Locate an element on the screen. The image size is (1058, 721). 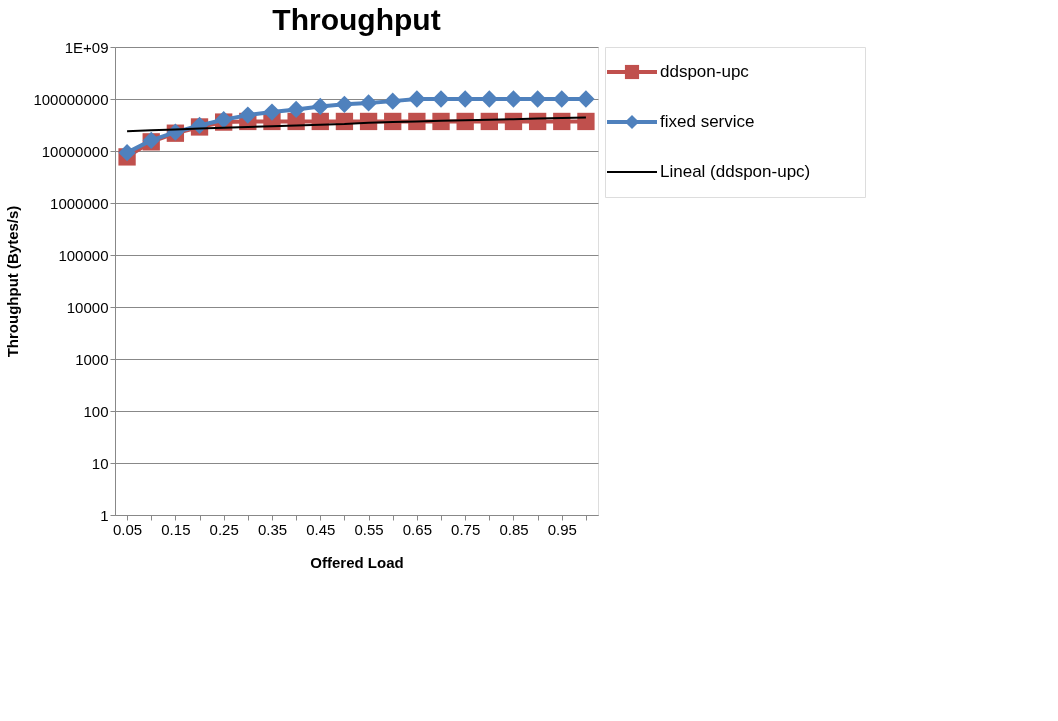
x-tick-label: 0.05 is located at coordinates (127, 529).